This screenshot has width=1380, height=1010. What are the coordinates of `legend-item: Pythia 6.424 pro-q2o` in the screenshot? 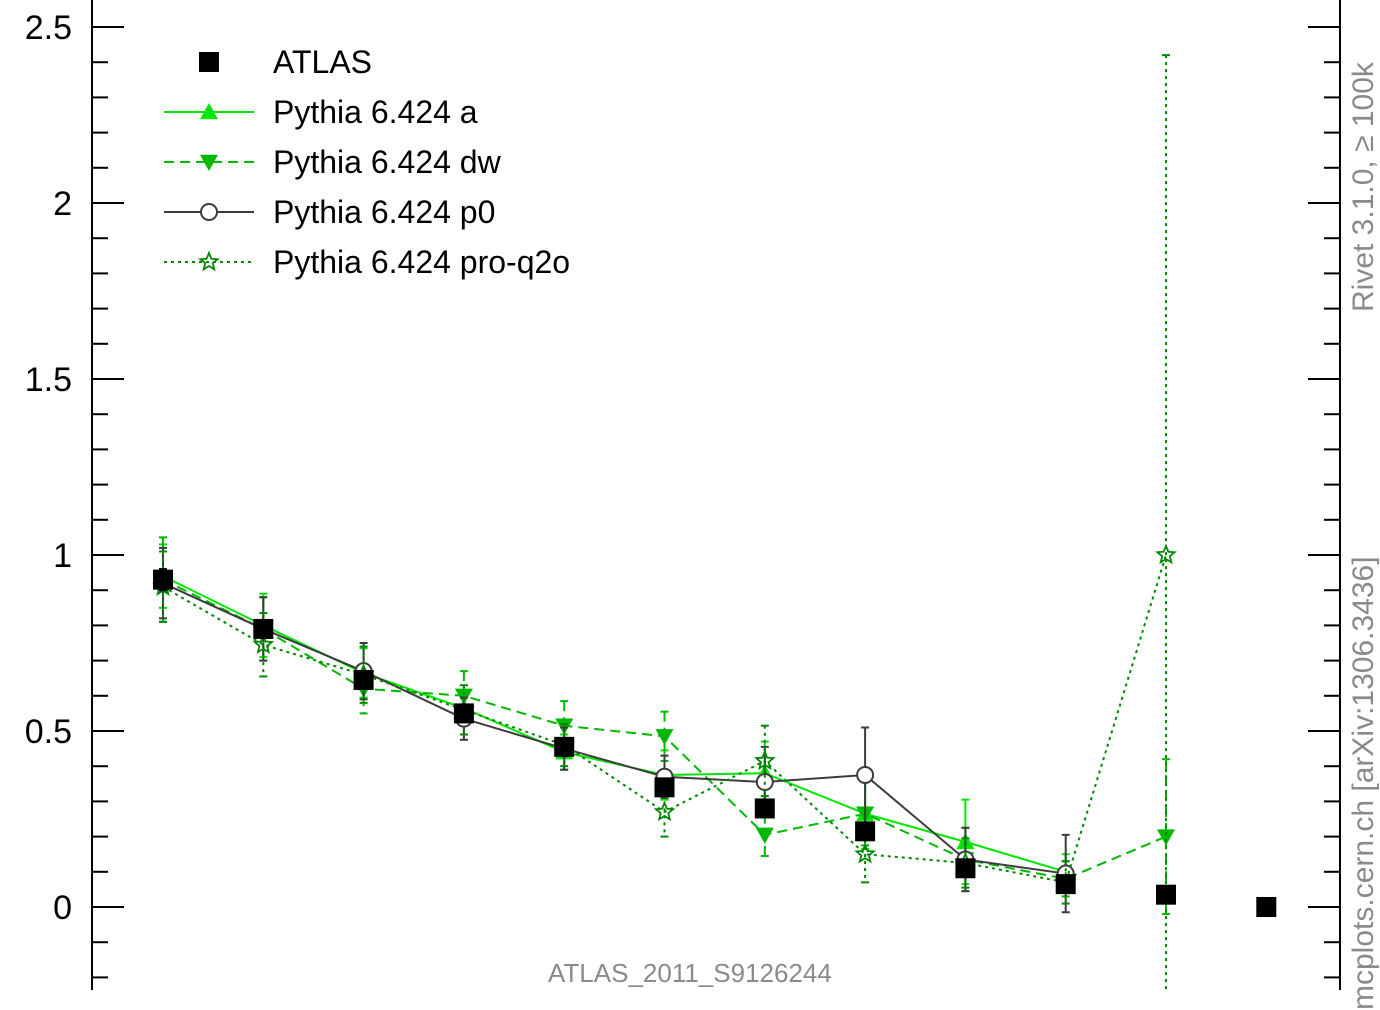 It's located at (367, 262).